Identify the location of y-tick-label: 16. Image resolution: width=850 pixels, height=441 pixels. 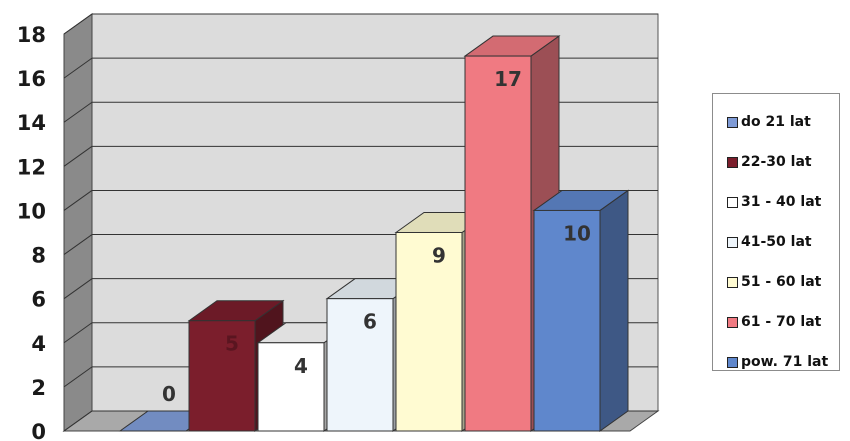
(31, 79).